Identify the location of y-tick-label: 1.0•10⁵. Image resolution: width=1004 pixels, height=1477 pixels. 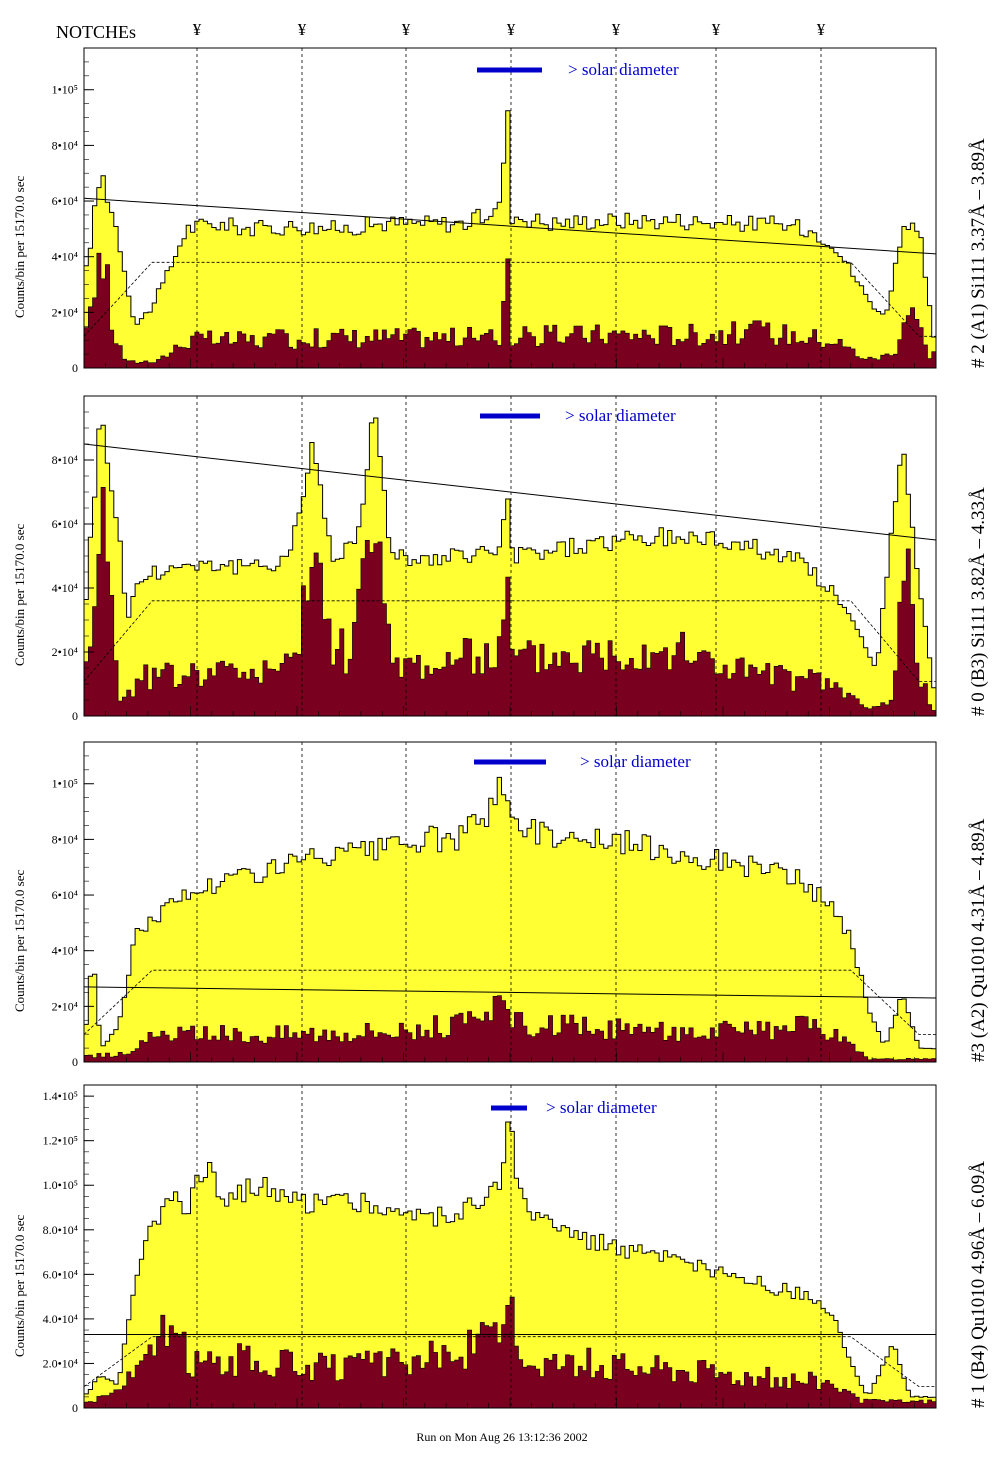
(60, 1185).